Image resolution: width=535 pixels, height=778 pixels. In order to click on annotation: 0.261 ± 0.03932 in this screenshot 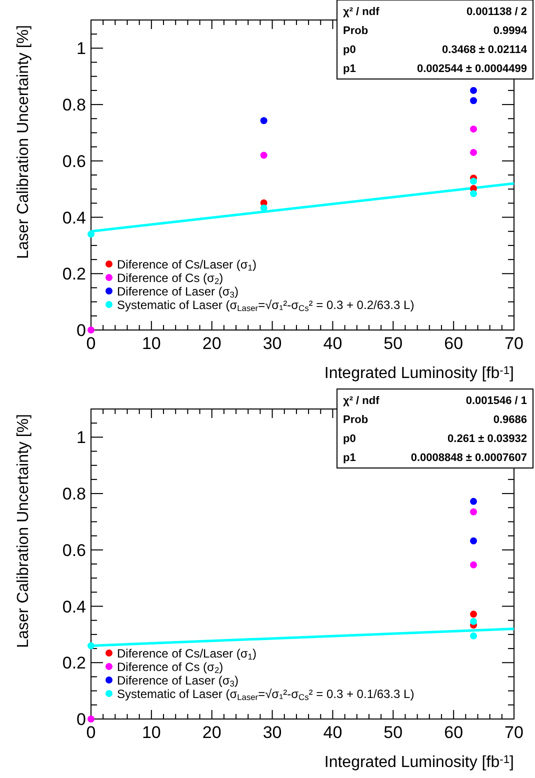, I will do `click(487, 439)`.